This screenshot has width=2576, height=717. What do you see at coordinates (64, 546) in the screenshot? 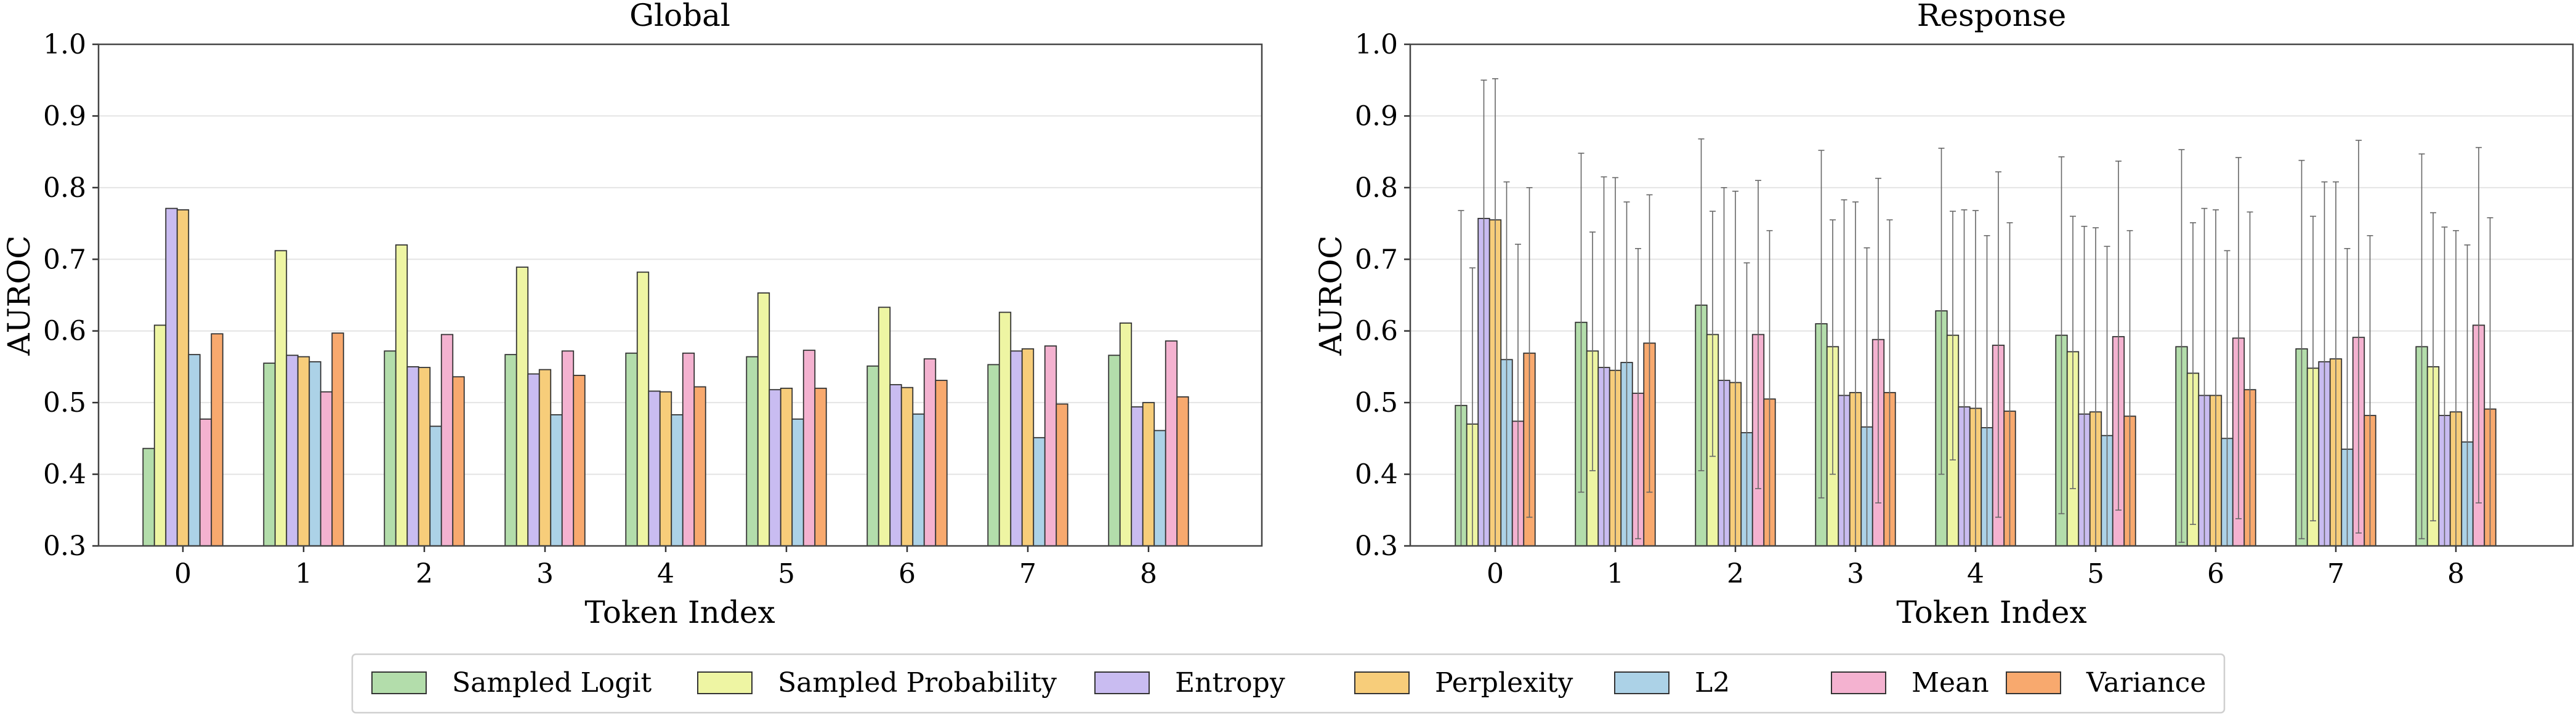
I see `y-tick-label: 0.3` at bounding box center [64, 546].